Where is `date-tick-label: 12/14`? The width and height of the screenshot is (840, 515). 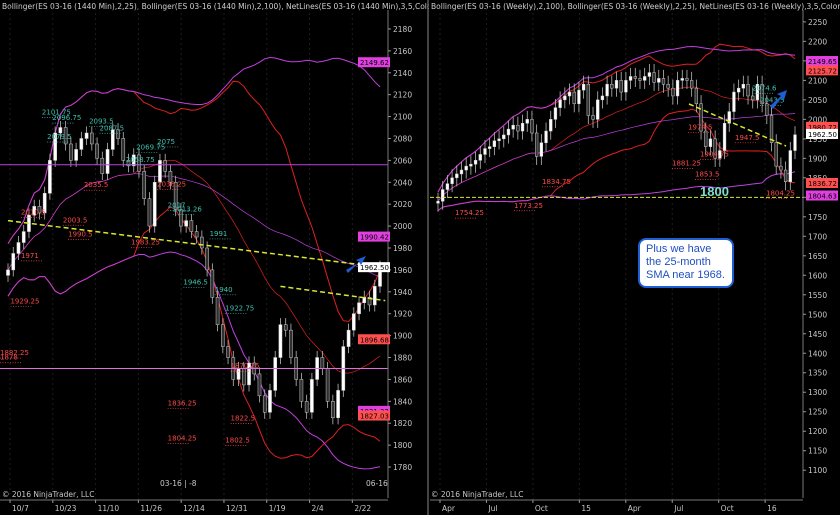
date-tick-label: 12/14 is located at coordinates (194, 508).